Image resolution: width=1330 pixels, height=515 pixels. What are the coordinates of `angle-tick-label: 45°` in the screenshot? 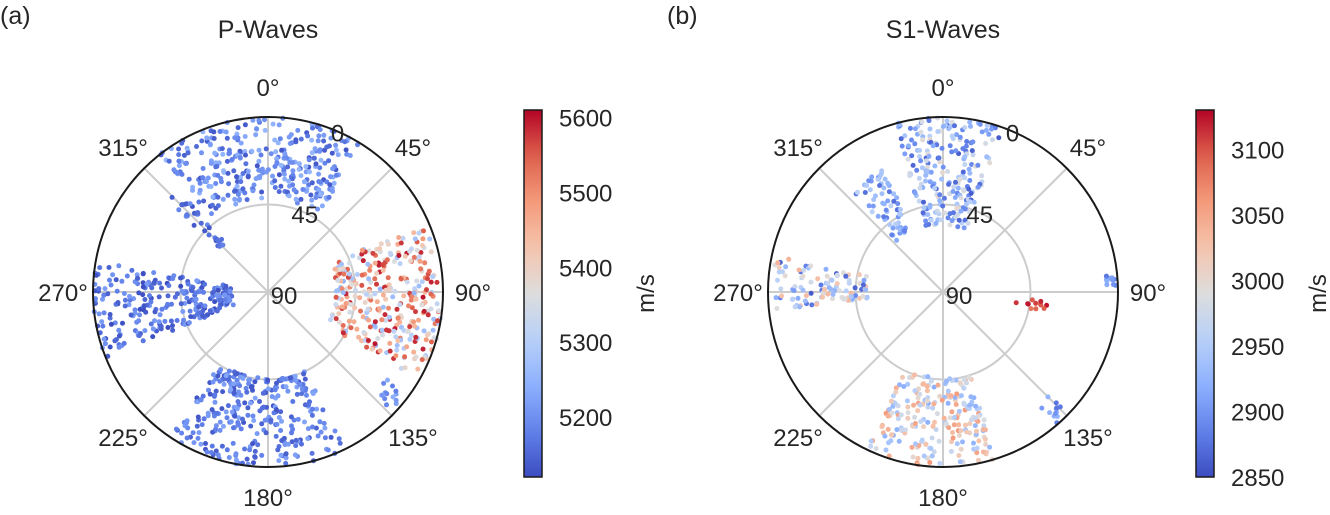 It's located at (413, 148).